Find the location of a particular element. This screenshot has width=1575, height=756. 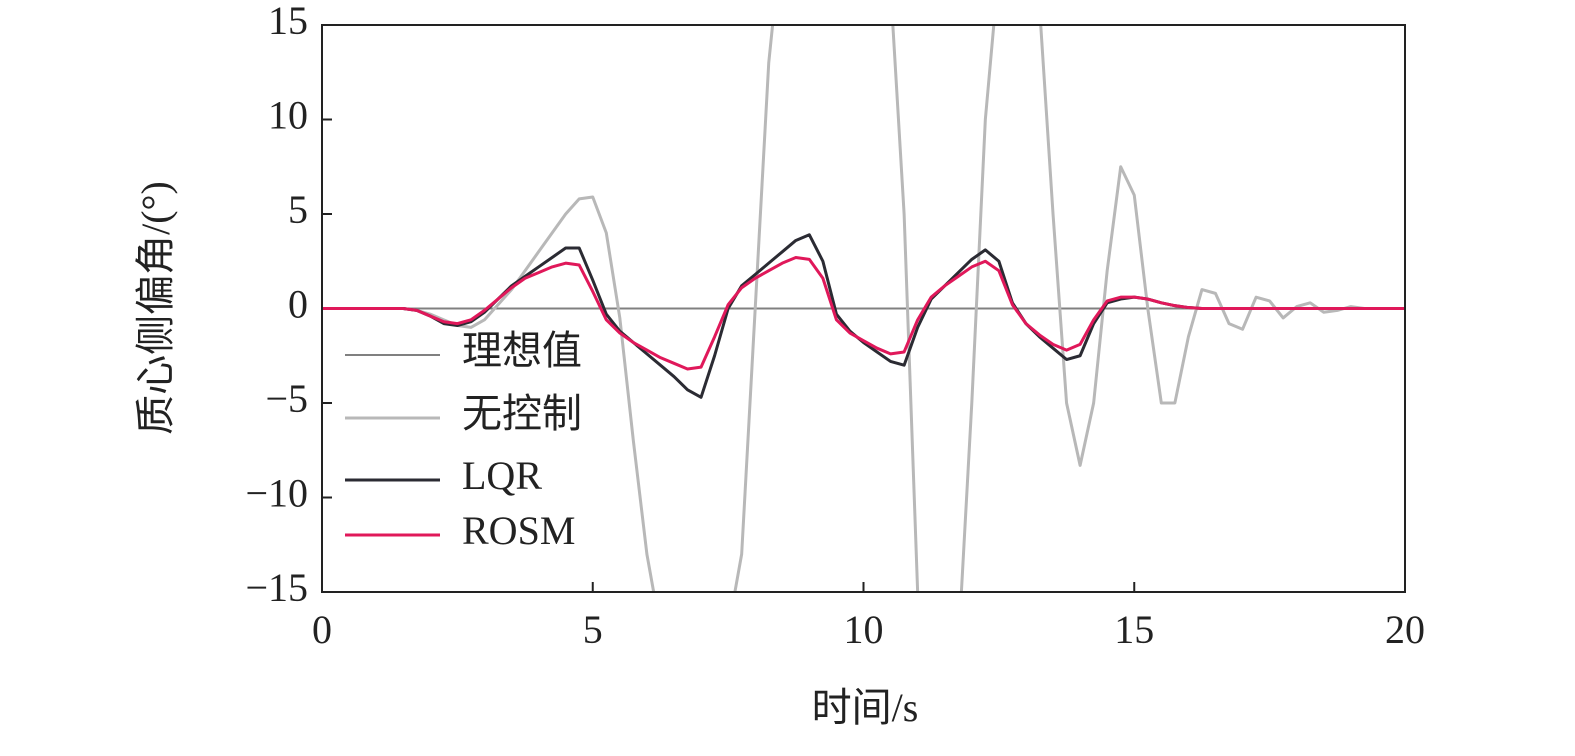

y-tick-label: 10 is located at coordinates (288, 115).